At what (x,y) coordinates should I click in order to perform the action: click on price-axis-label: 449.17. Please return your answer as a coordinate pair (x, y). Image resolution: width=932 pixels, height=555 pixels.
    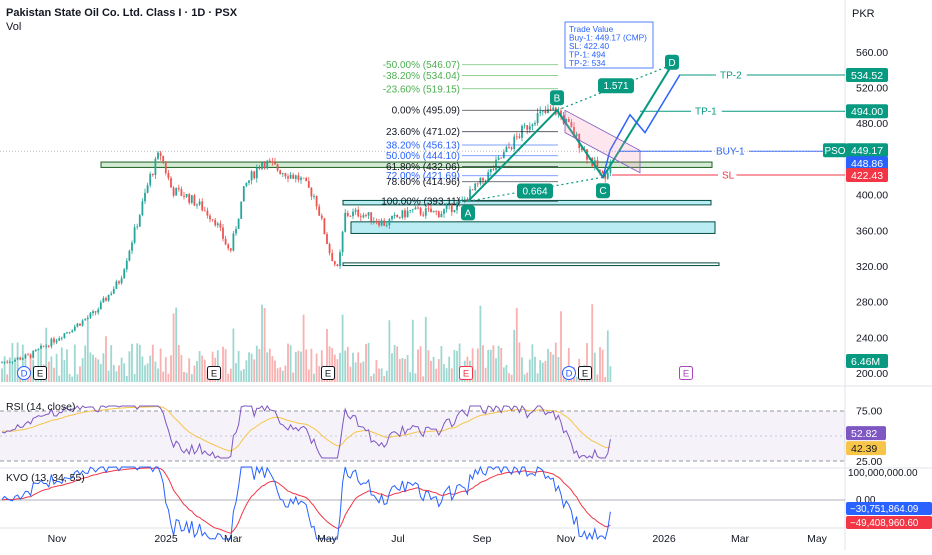
    Looking at the image, I should click on (867, 151).